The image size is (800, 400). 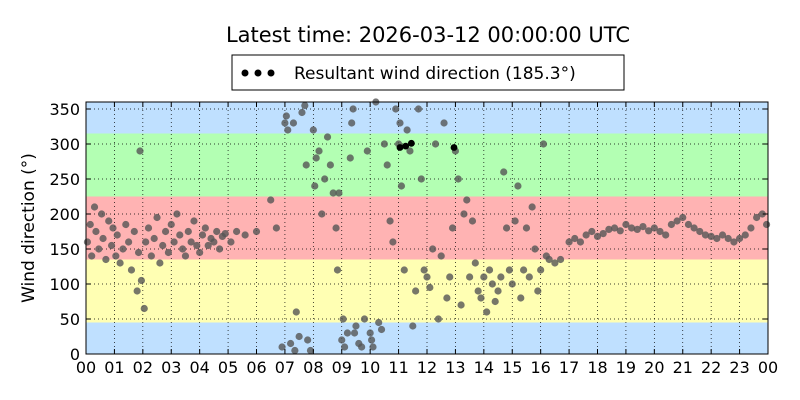 I want to click on x-tick-label: 21, so click(x=683, y=367).